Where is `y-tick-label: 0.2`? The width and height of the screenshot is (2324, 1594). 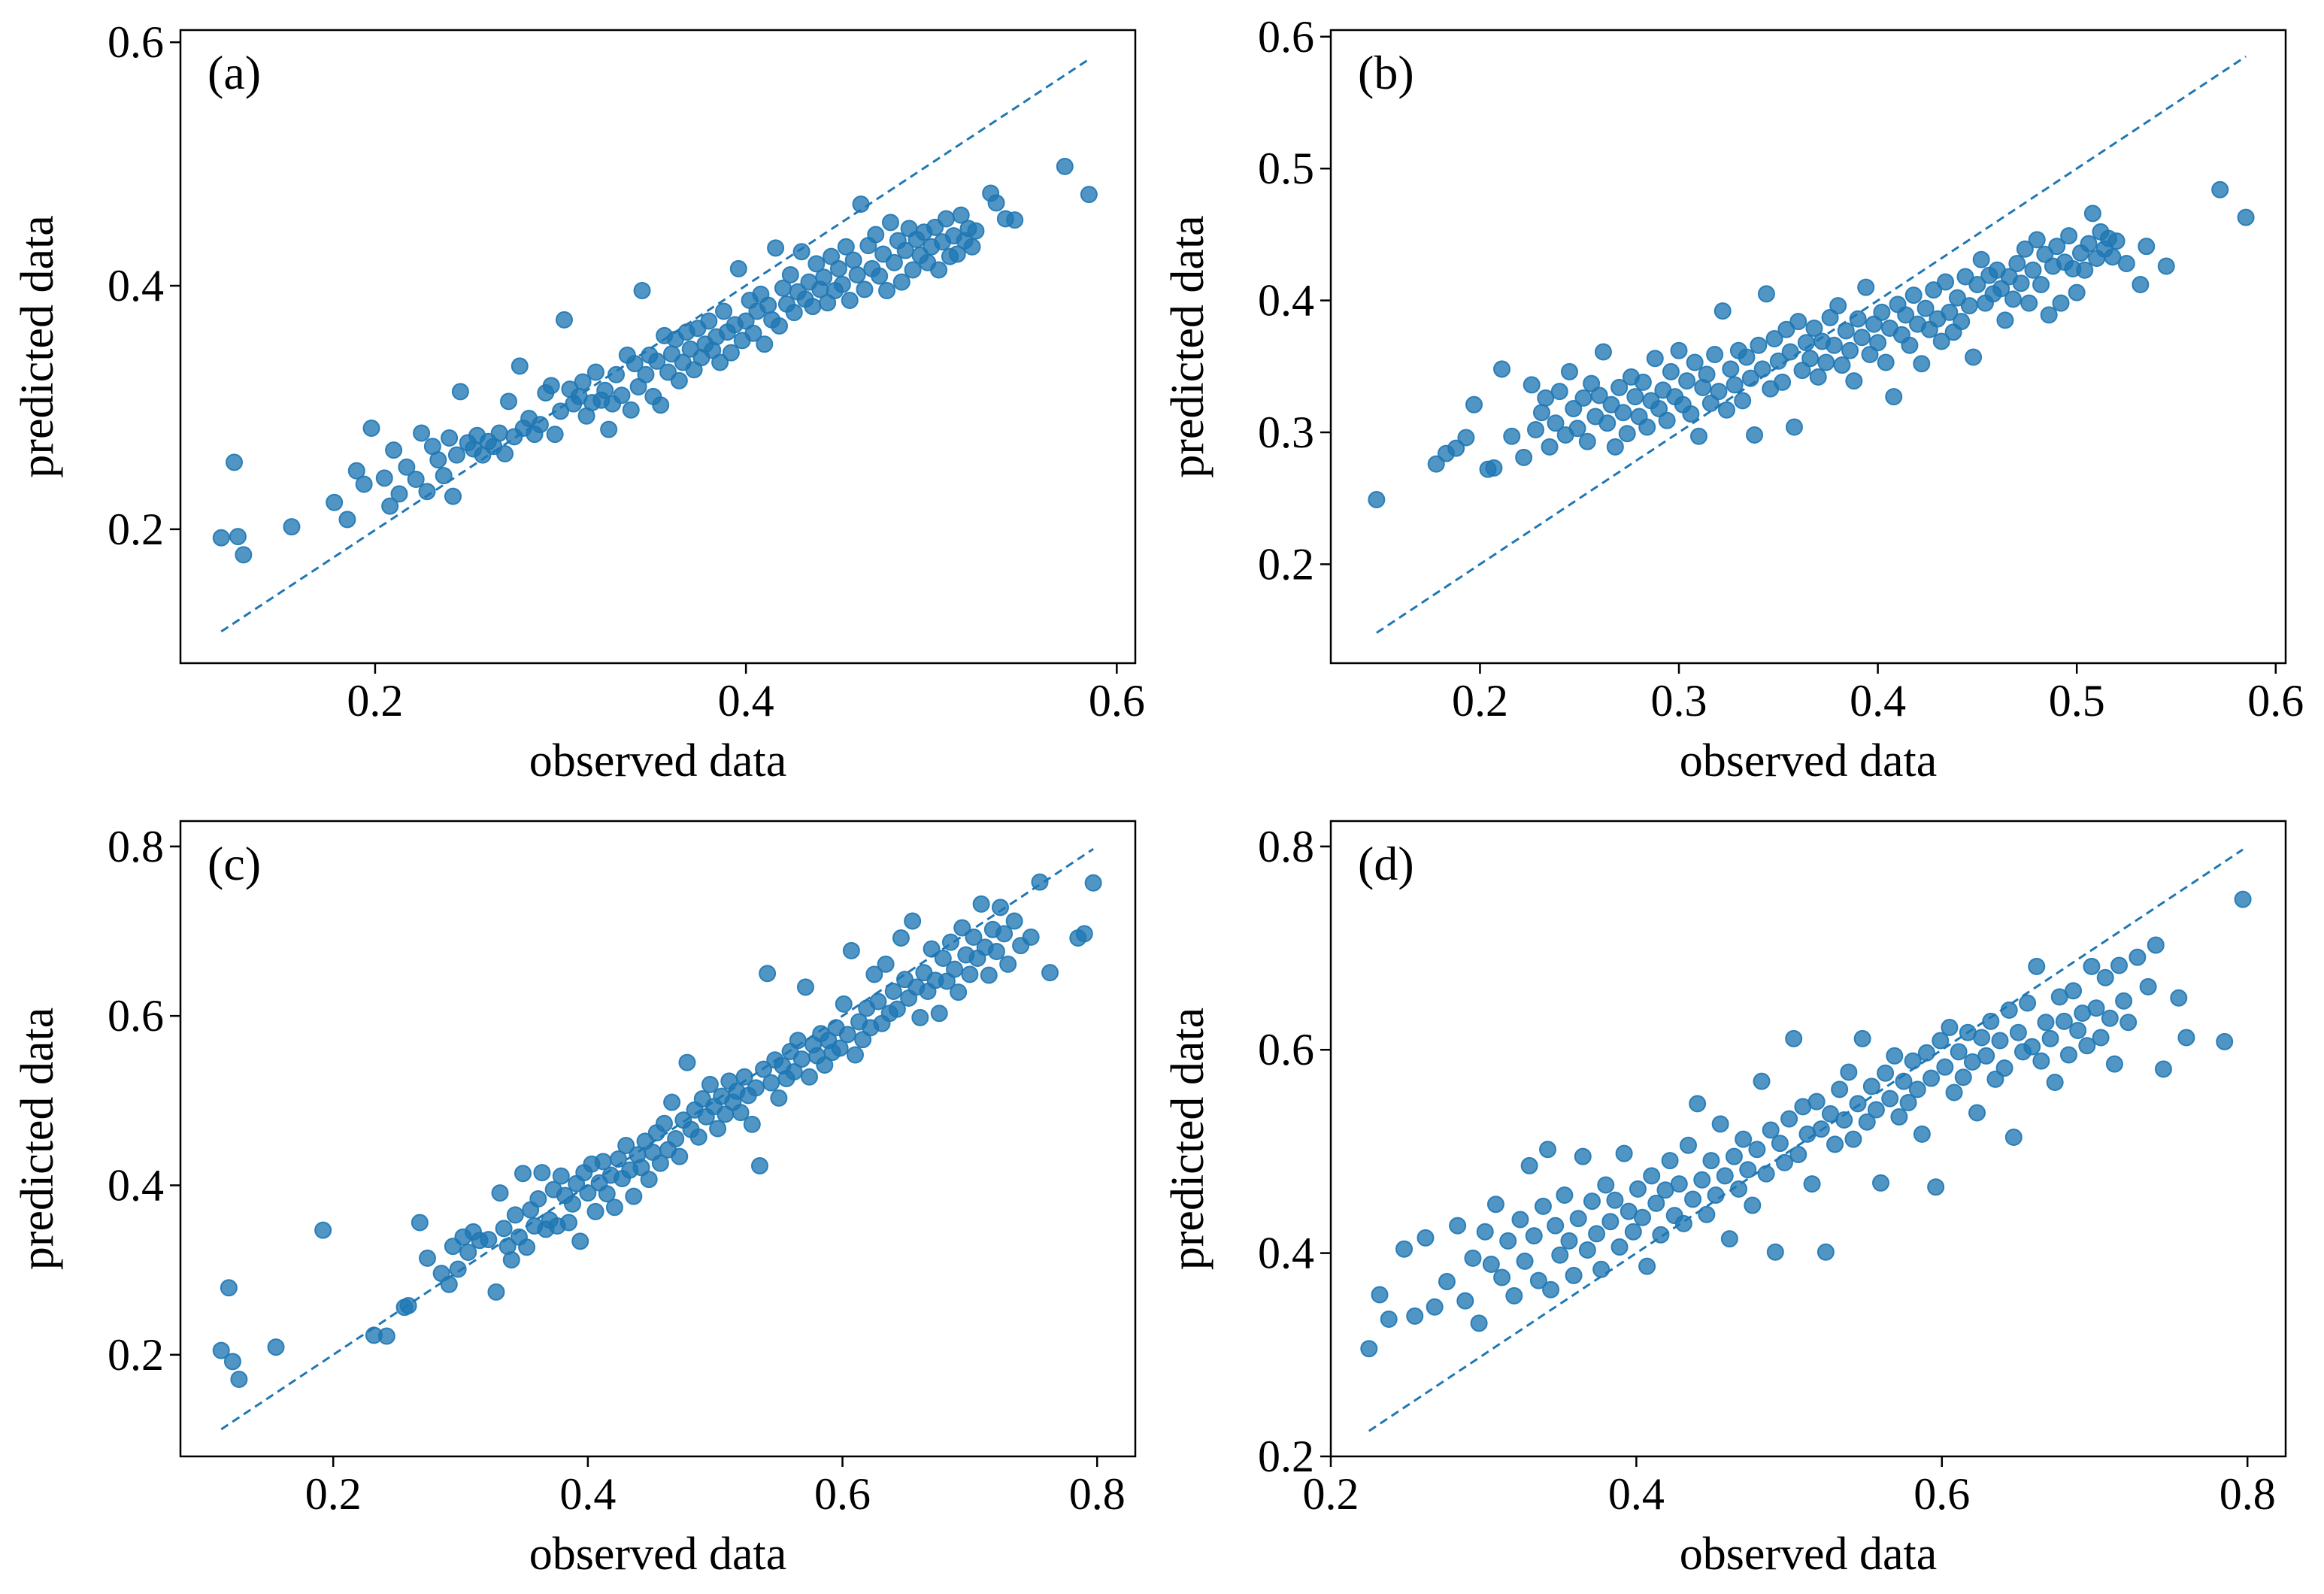 y-tick-label: 0.2 is located at coordinates (136, 1355).